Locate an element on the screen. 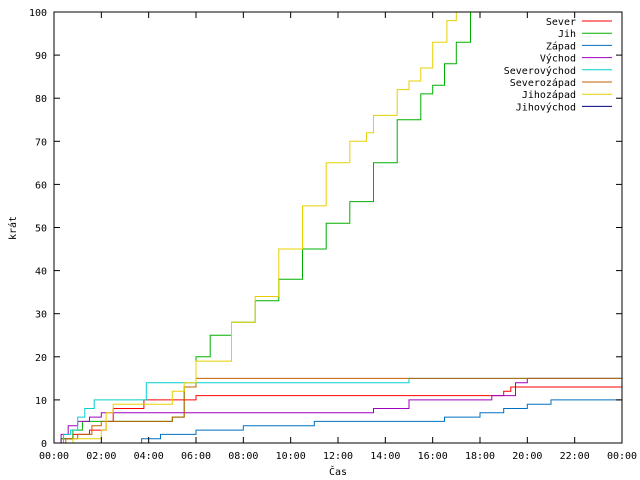 The image size is (640, 480). y-tick-label: 60 is located at coordinates (41, 185).